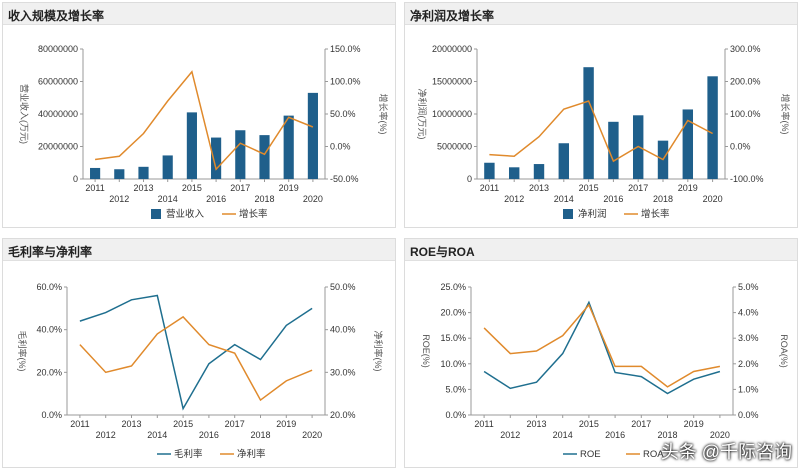 Image resolution: width=800 pixels, height=470 pixels. I want to click on legend-label: 毛利率, so click(188, 454).